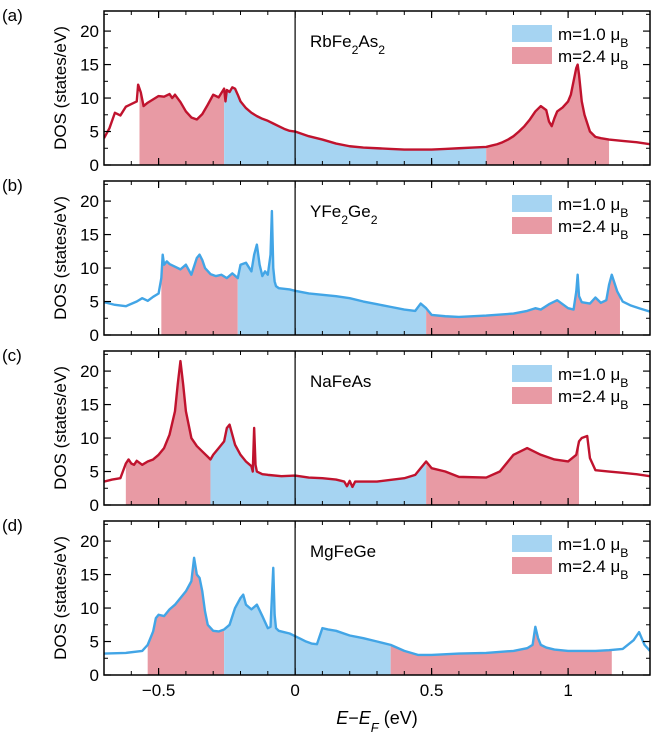 The width and height of the screenshot is (662, 740). What do you see at coordinates (331, 41) in the screenshot?
I see `compound-label-part: RbFe` at bounding box center [331, 41].